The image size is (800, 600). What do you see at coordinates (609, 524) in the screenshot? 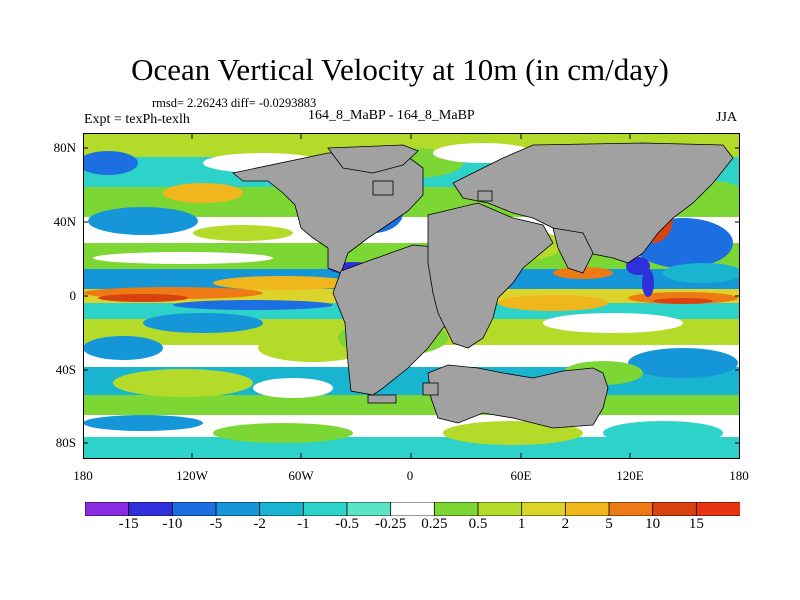
I see `colorbar-label: 5` at bounding box center [609, 524].